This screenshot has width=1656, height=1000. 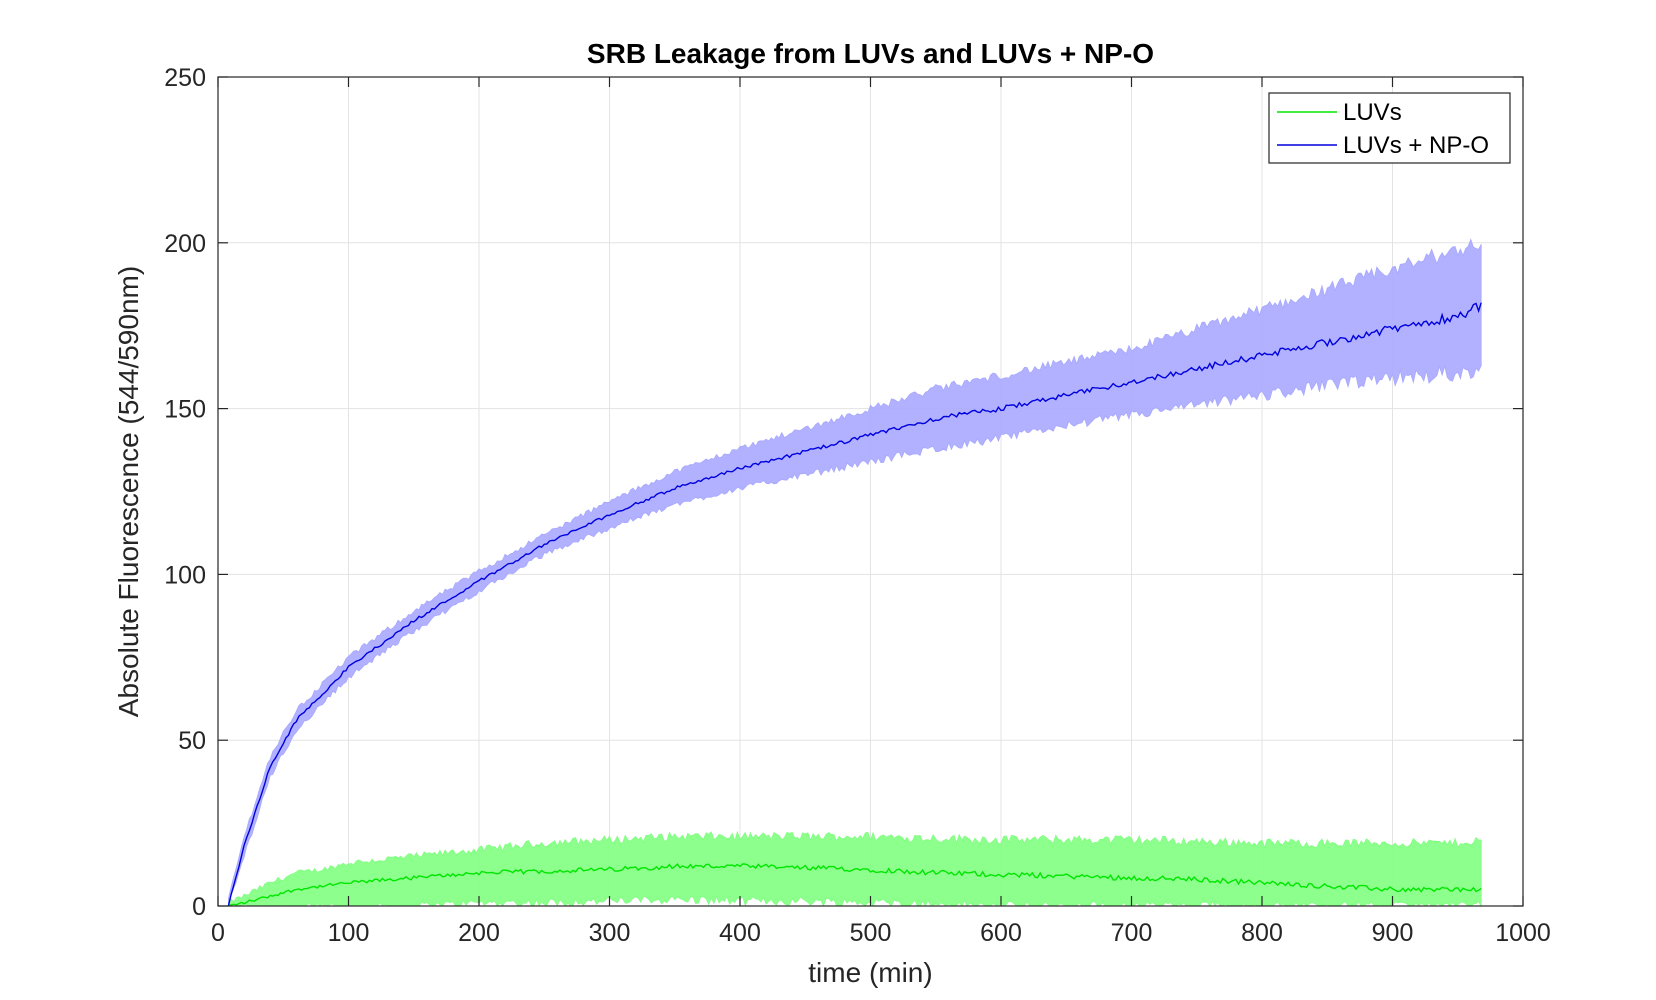 What do you see at coordinates (1416, 145) in the screenshot?
I see `legend-label-luvs-np-o: LUVs + NP-O` at bounding box center [1416, 145].